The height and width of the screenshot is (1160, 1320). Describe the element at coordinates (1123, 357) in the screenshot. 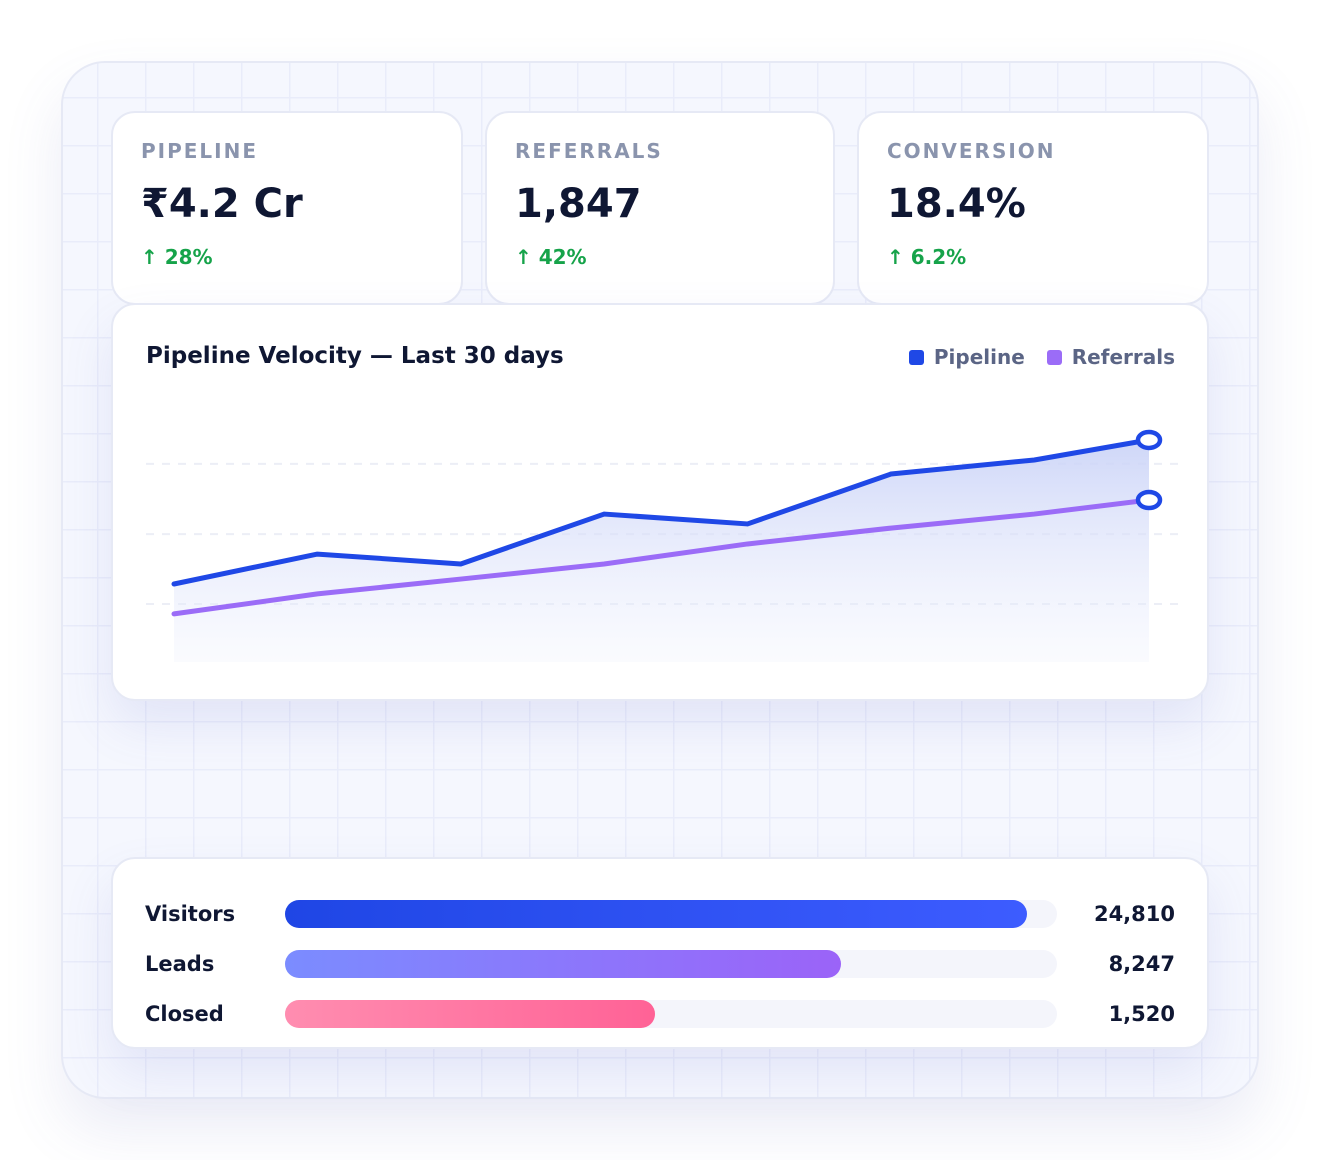

I see `legend-label: Referrals` at that location.